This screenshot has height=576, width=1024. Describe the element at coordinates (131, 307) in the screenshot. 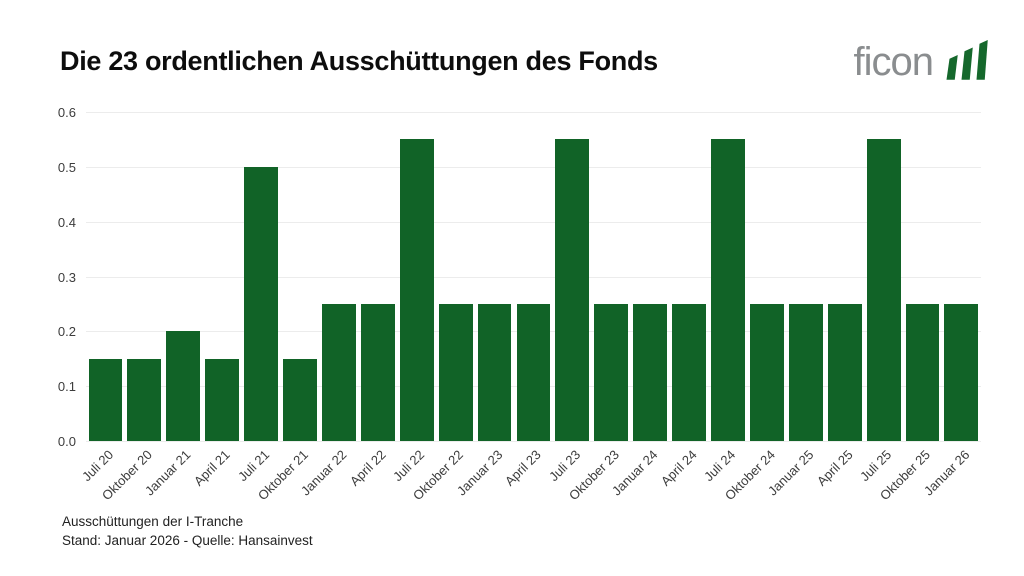

I see `bar-slot: Oktober 20` at that location.